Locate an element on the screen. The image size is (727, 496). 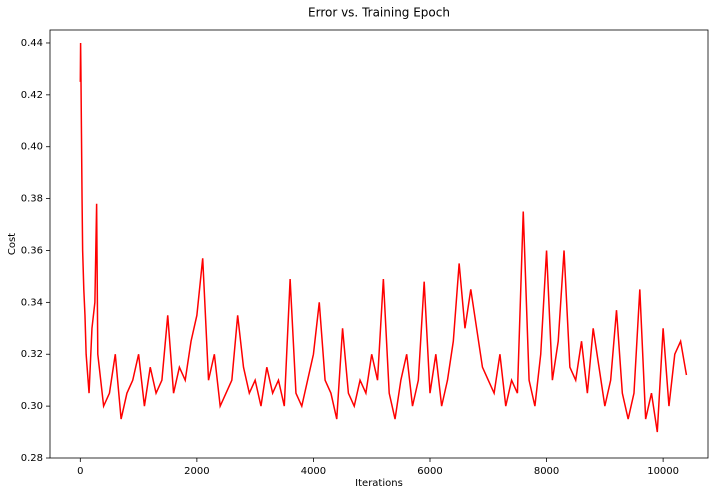
y-tick-label: 0.28 is located at coordinates (32, 458).